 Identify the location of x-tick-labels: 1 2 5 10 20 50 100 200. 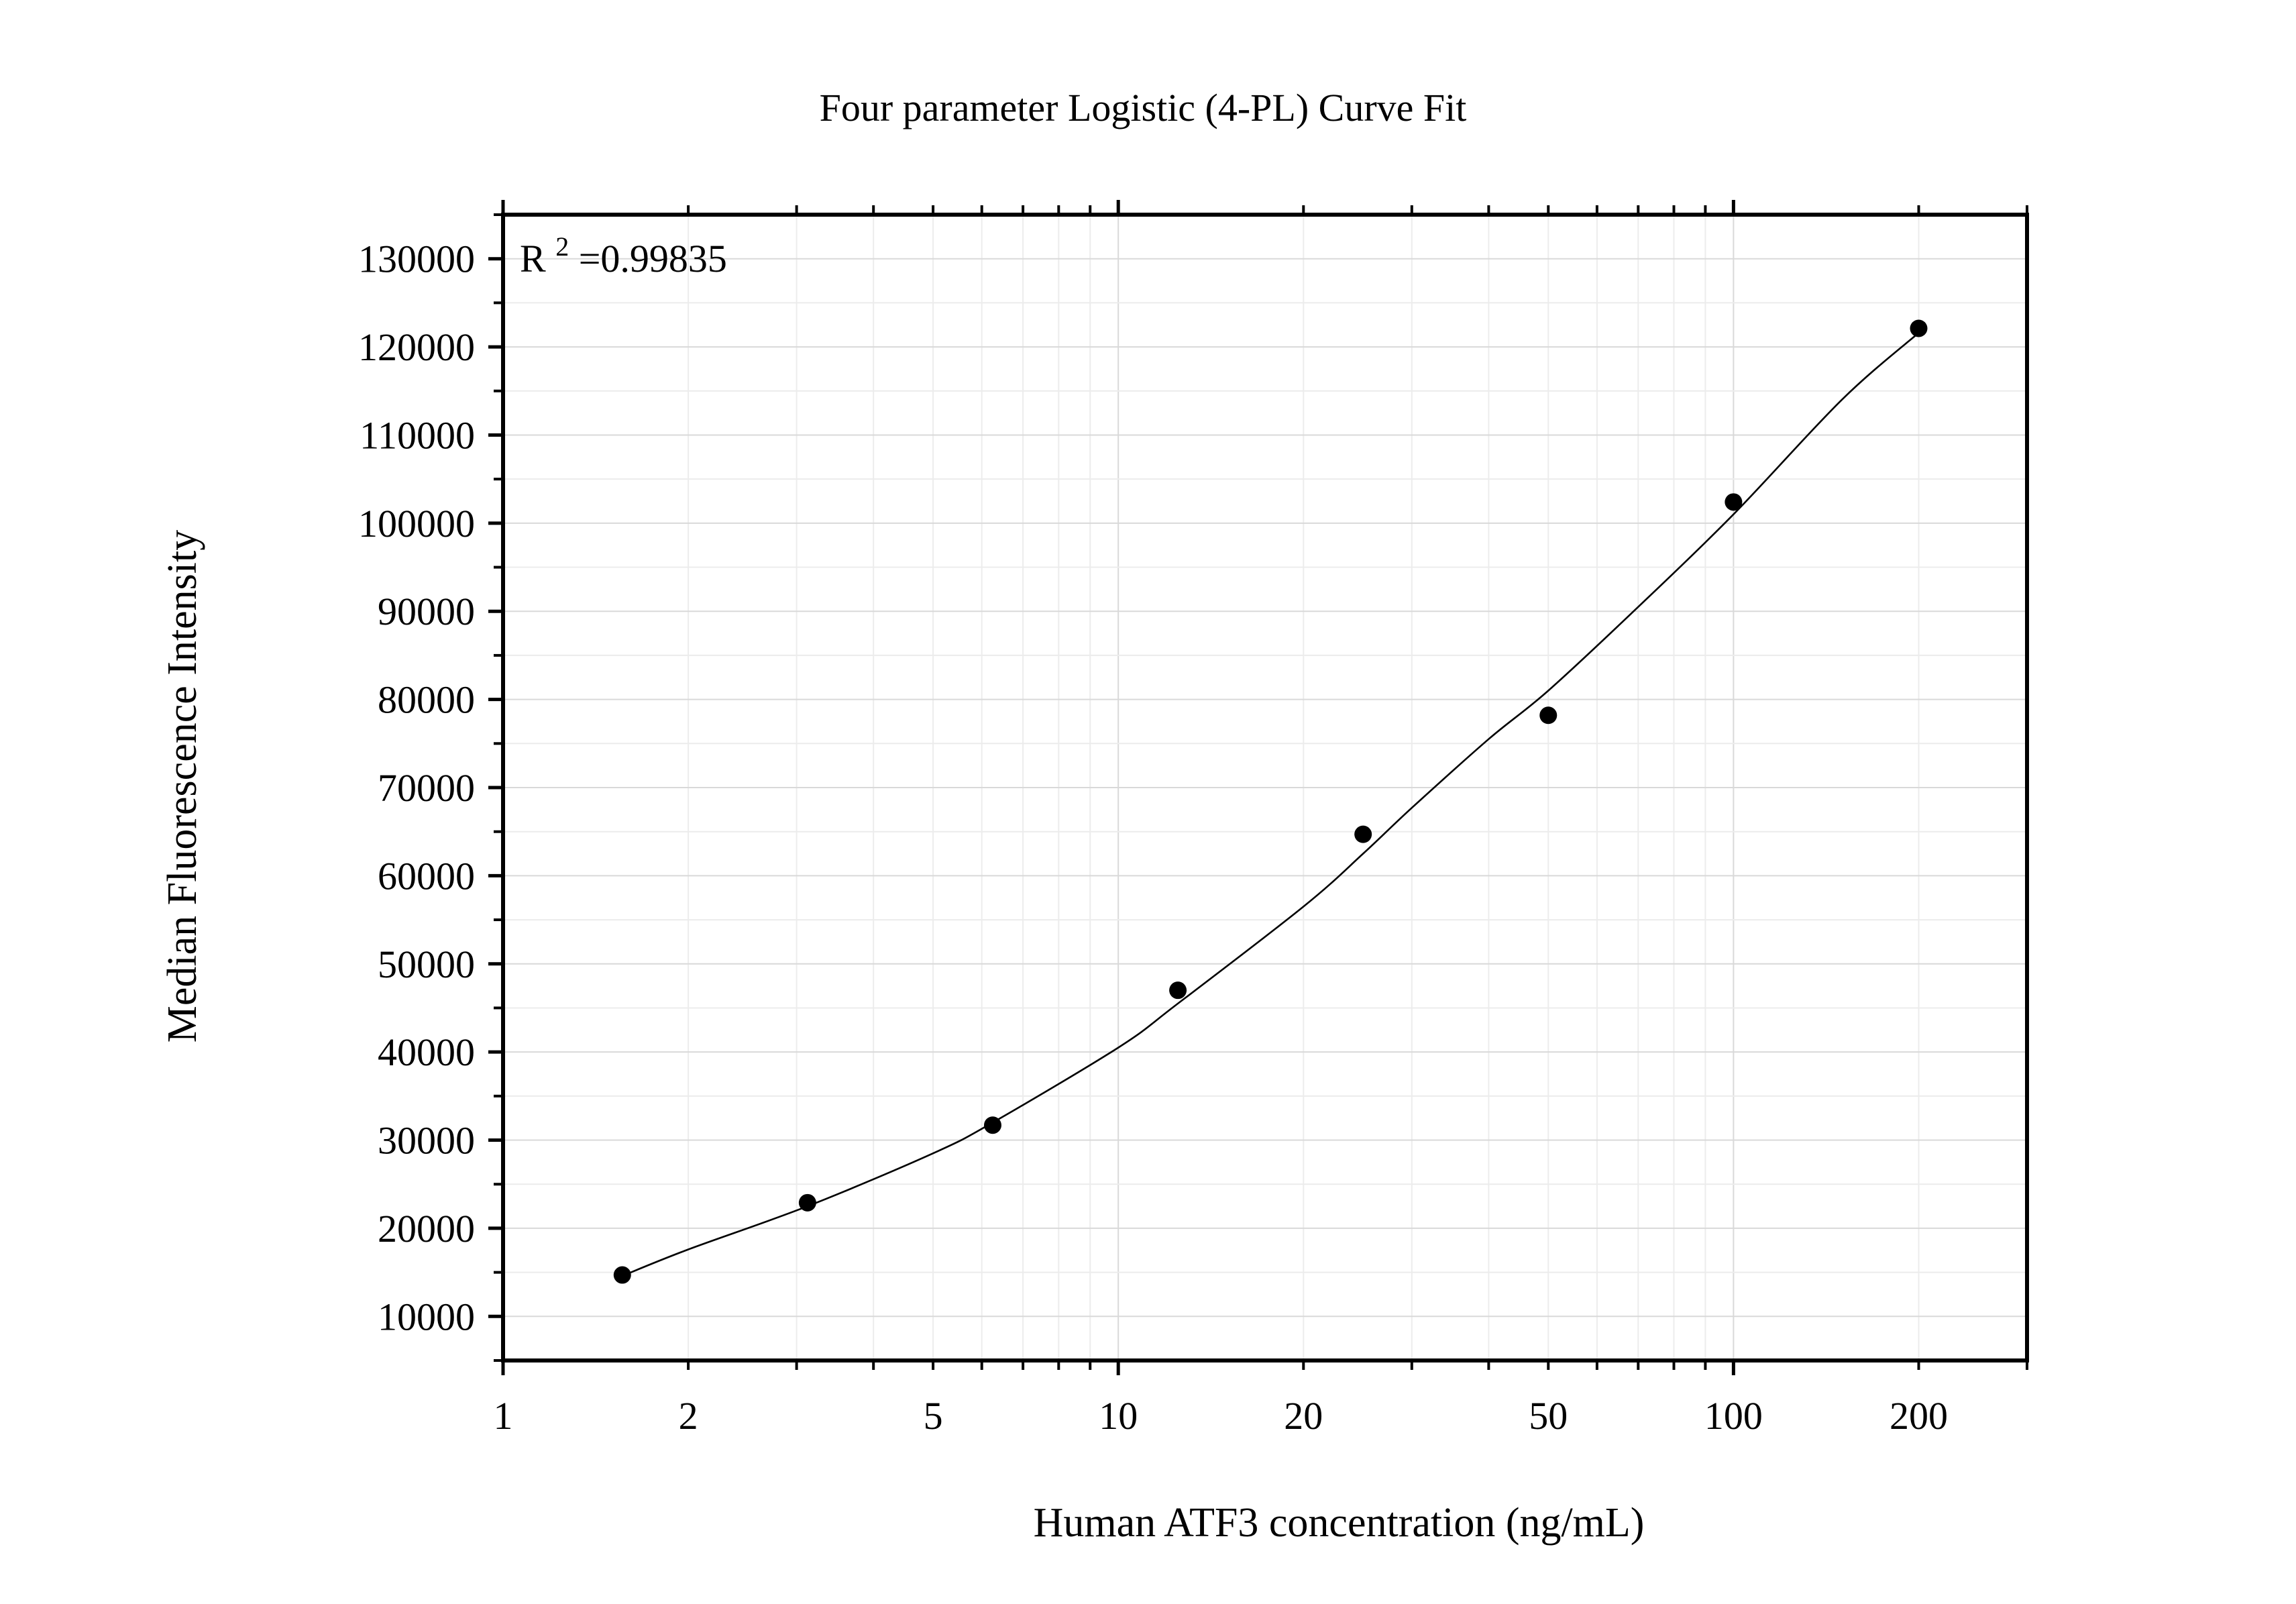
(1221, 1416).